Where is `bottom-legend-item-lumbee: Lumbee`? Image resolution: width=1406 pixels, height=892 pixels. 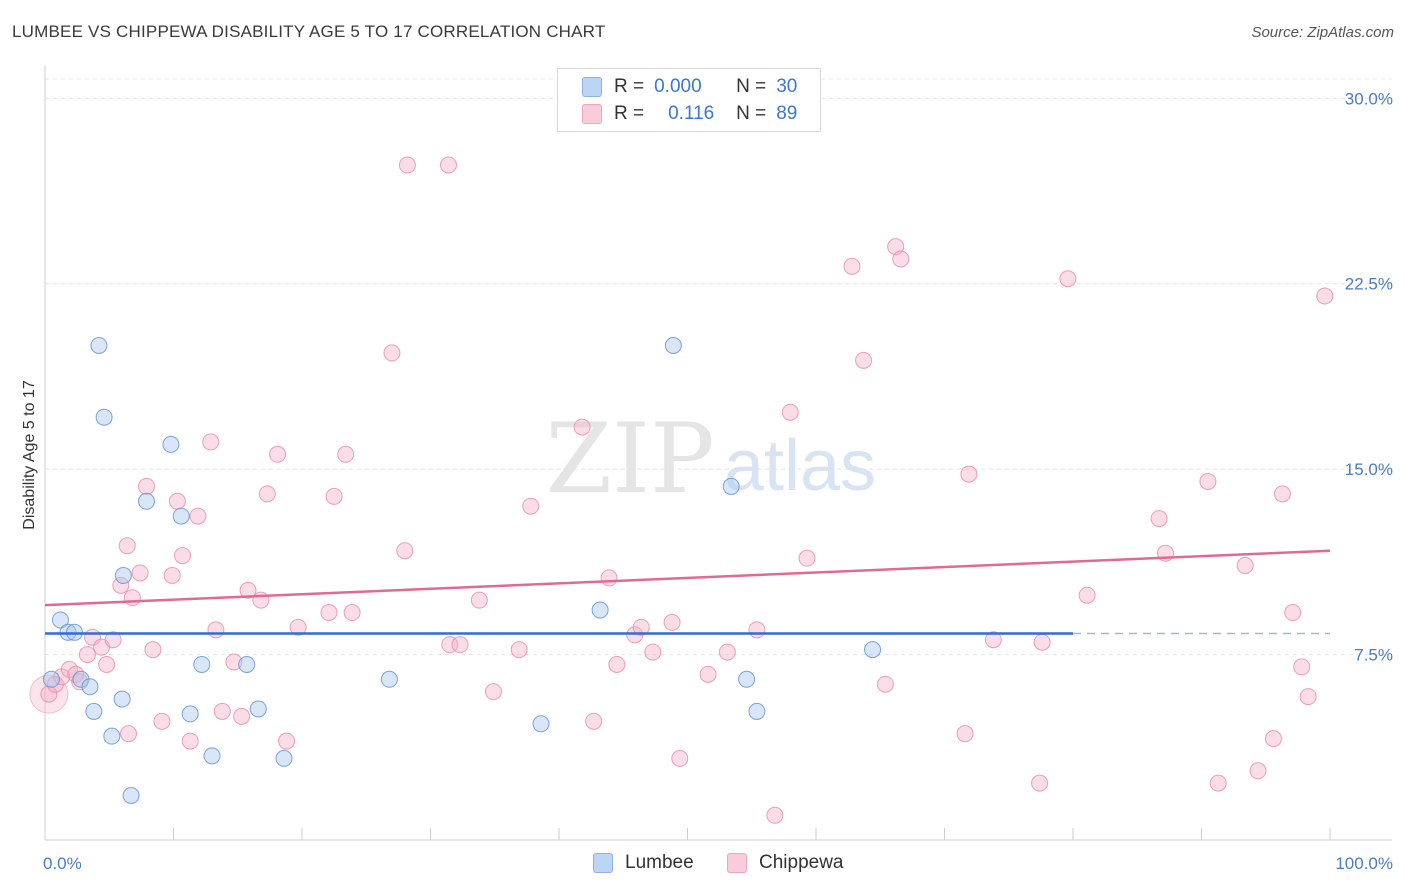
bottom-legend-item-lumbee: Lumbee is located at coordinates (643, 863).